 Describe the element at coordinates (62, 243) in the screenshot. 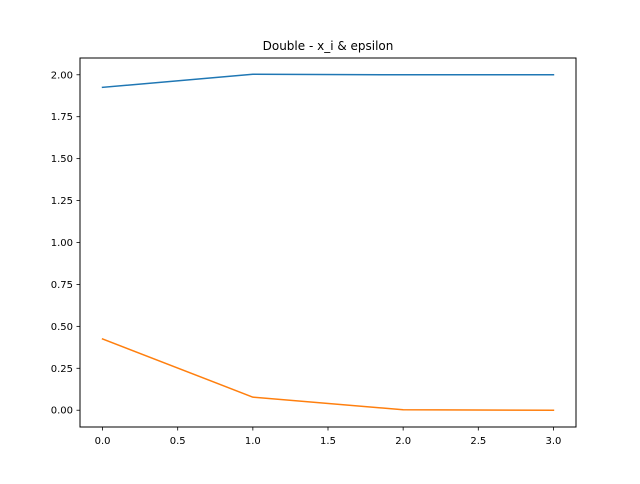

I see `y-tick-label: 1.00` at that location.